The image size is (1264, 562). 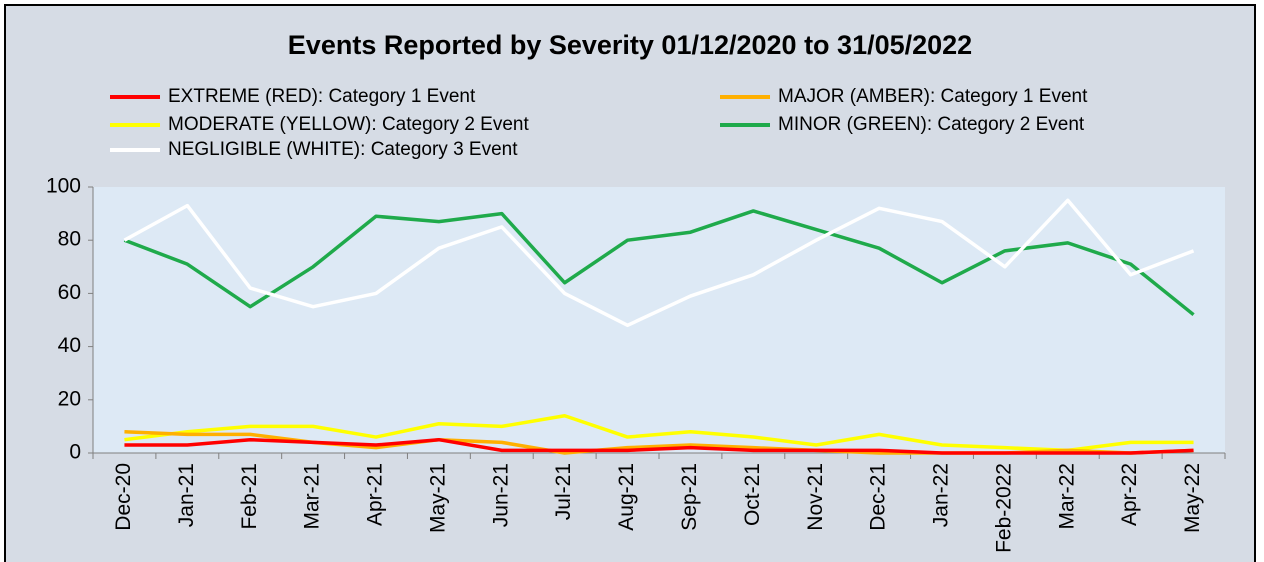 What do you see at coordinates (626, 497) in the screenshot?
I see `x-tick-label: Aug-21` at bounding box center [626, 497].